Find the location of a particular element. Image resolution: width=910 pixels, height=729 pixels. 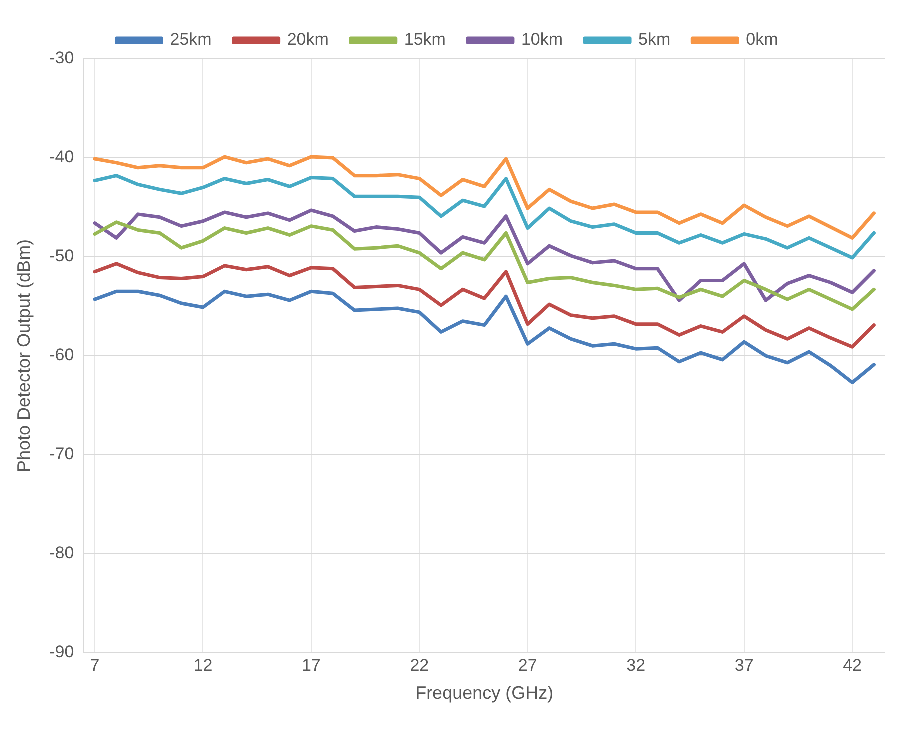

x-tick-label: 37 is located at coordinates (744, 665).